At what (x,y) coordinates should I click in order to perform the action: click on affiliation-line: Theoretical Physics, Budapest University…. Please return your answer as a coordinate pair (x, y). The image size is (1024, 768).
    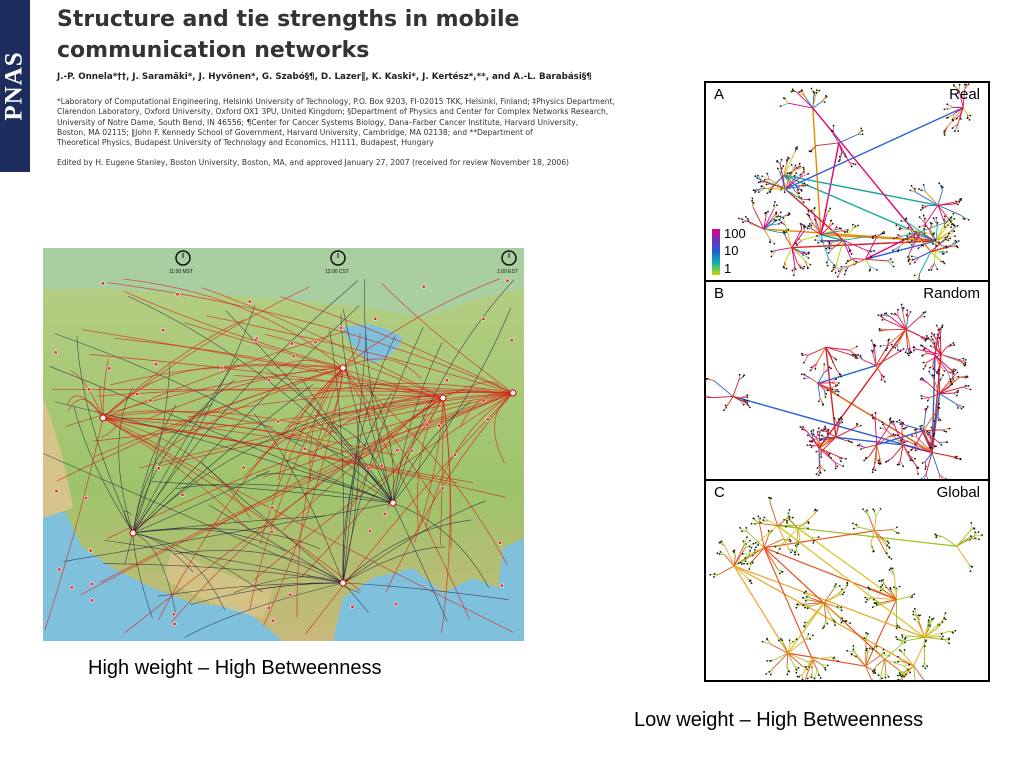
    Looking at the image, I should click on (245, 143).